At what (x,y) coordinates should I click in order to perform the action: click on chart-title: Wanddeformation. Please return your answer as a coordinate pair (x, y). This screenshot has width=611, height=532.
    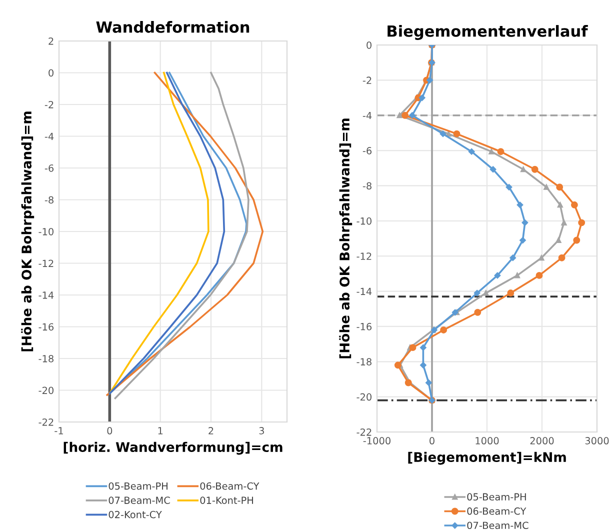
    Looking at the image, I should click on (173, 27).